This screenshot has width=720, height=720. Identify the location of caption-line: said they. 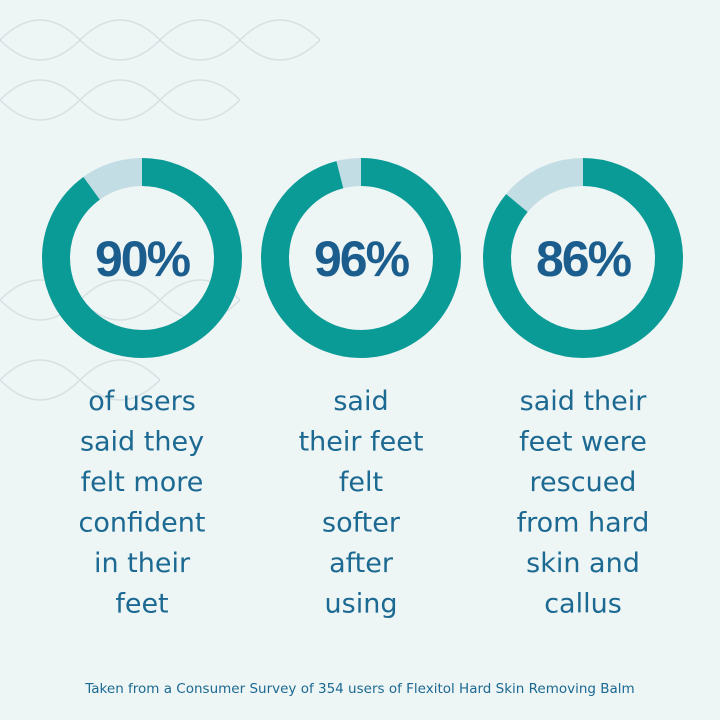
(142, 442).